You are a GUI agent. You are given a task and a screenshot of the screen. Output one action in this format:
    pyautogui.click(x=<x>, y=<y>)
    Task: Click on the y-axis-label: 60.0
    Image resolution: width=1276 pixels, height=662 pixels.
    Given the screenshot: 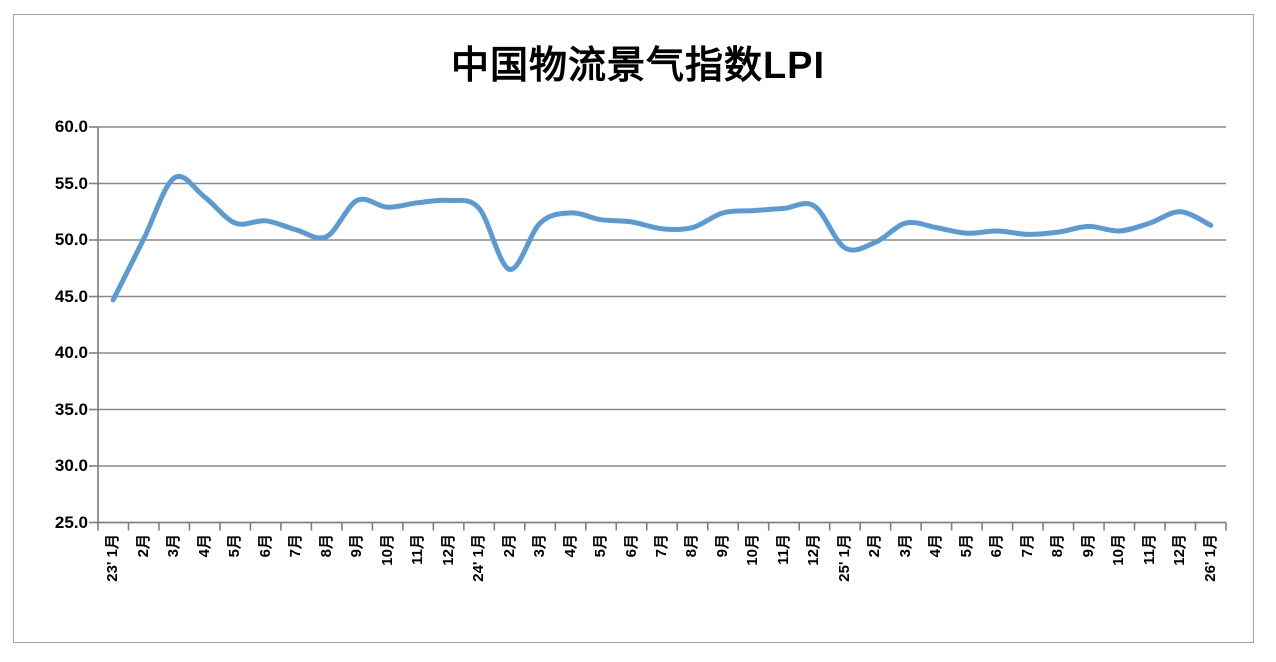 What is the action you would take?
    pyautogui.click(x=71, y=126)
    